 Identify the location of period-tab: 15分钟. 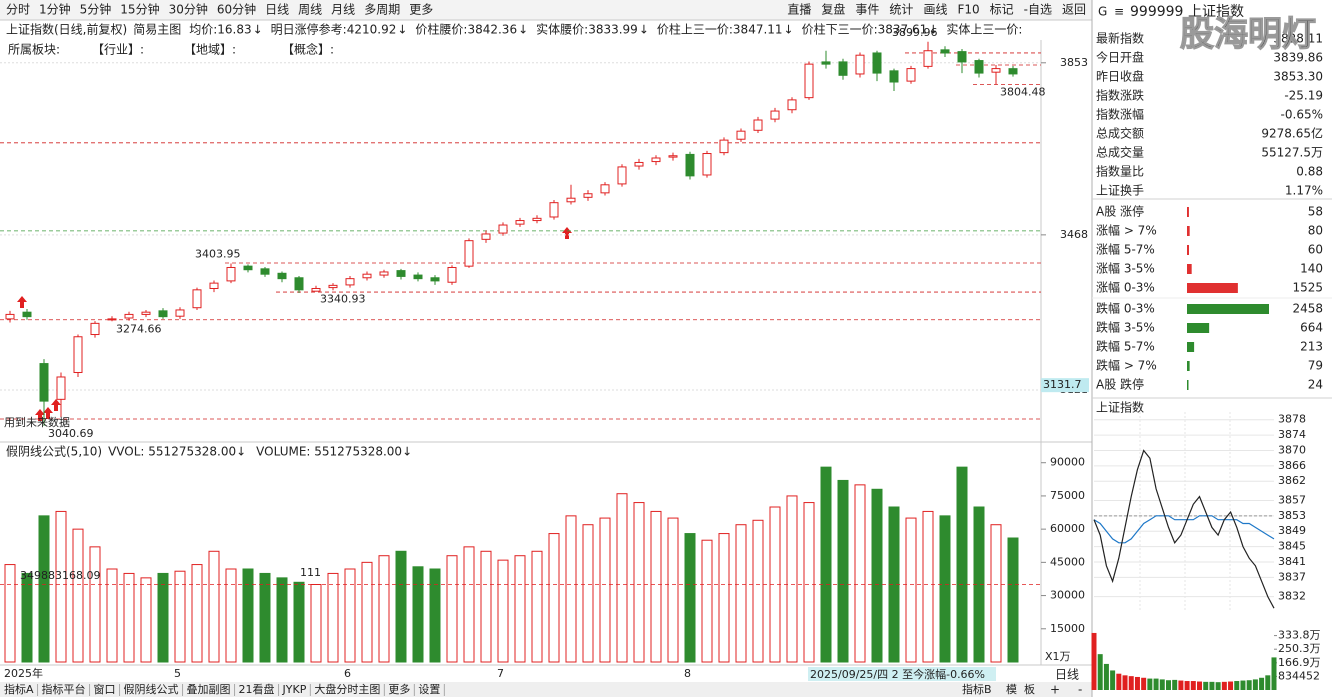
(139, 9).